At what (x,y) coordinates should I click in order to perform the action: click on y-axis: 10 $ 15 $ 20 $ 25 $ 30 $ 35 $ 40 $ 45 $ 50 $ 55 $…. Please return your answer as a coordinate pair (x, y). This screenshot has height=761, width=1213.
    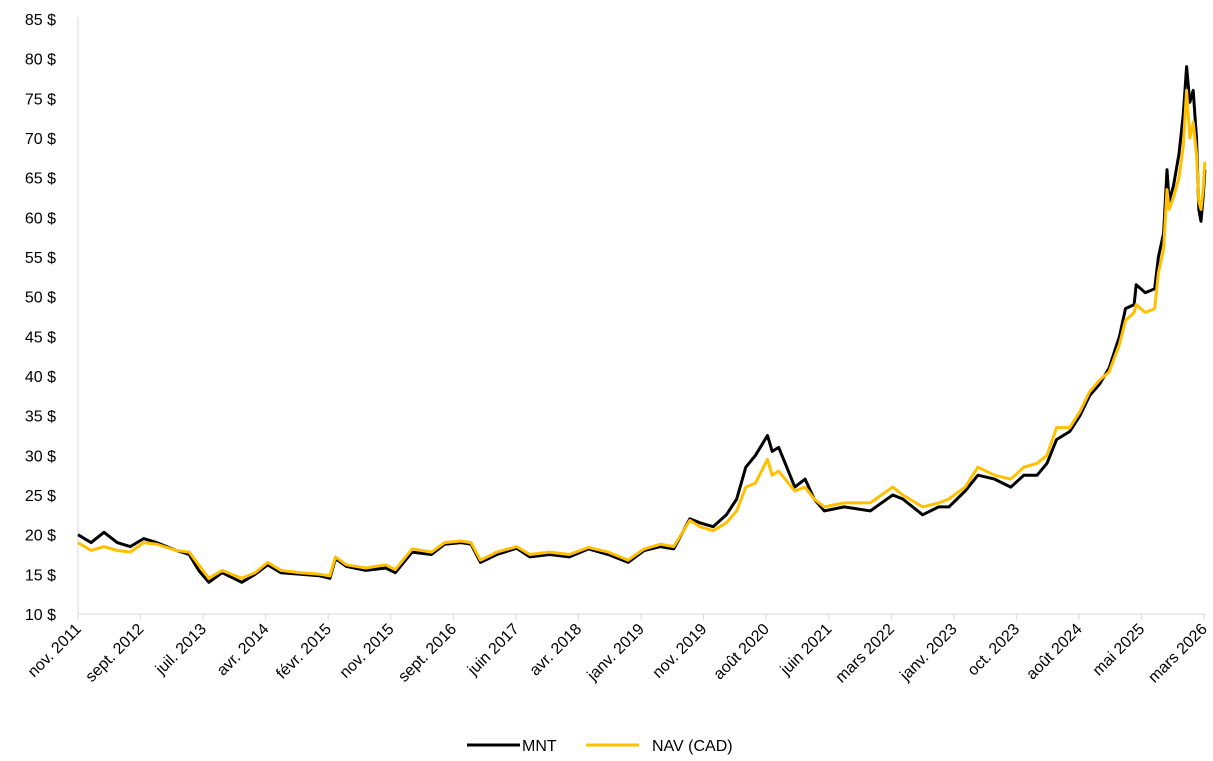
    Looking at the image, I should click on (52, 318).